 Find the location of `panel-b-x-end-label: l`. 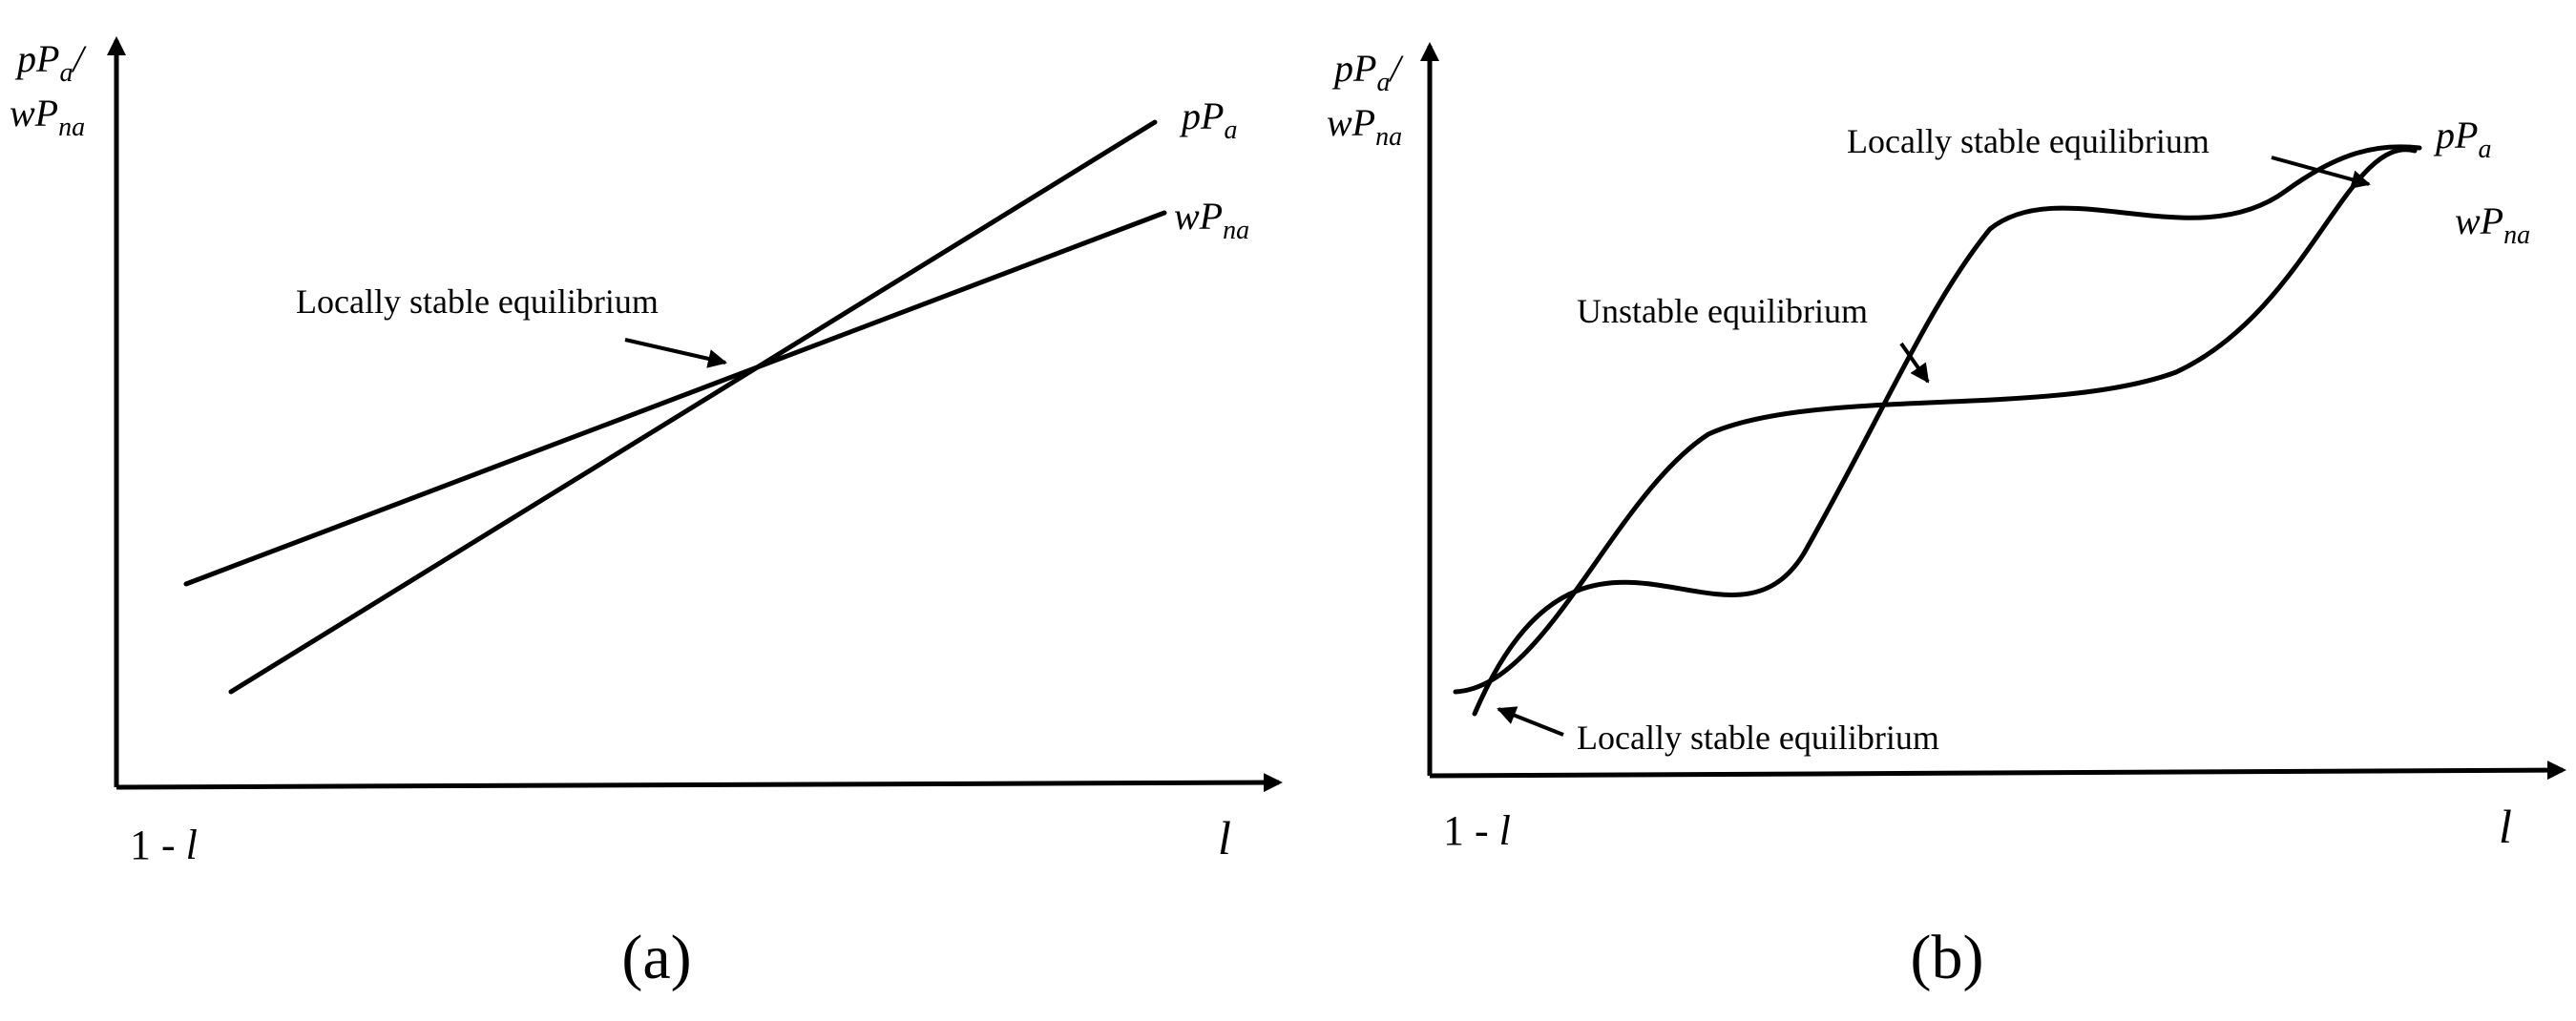

panel-b-x-end-label: l is located at coordinates (2505, 827).